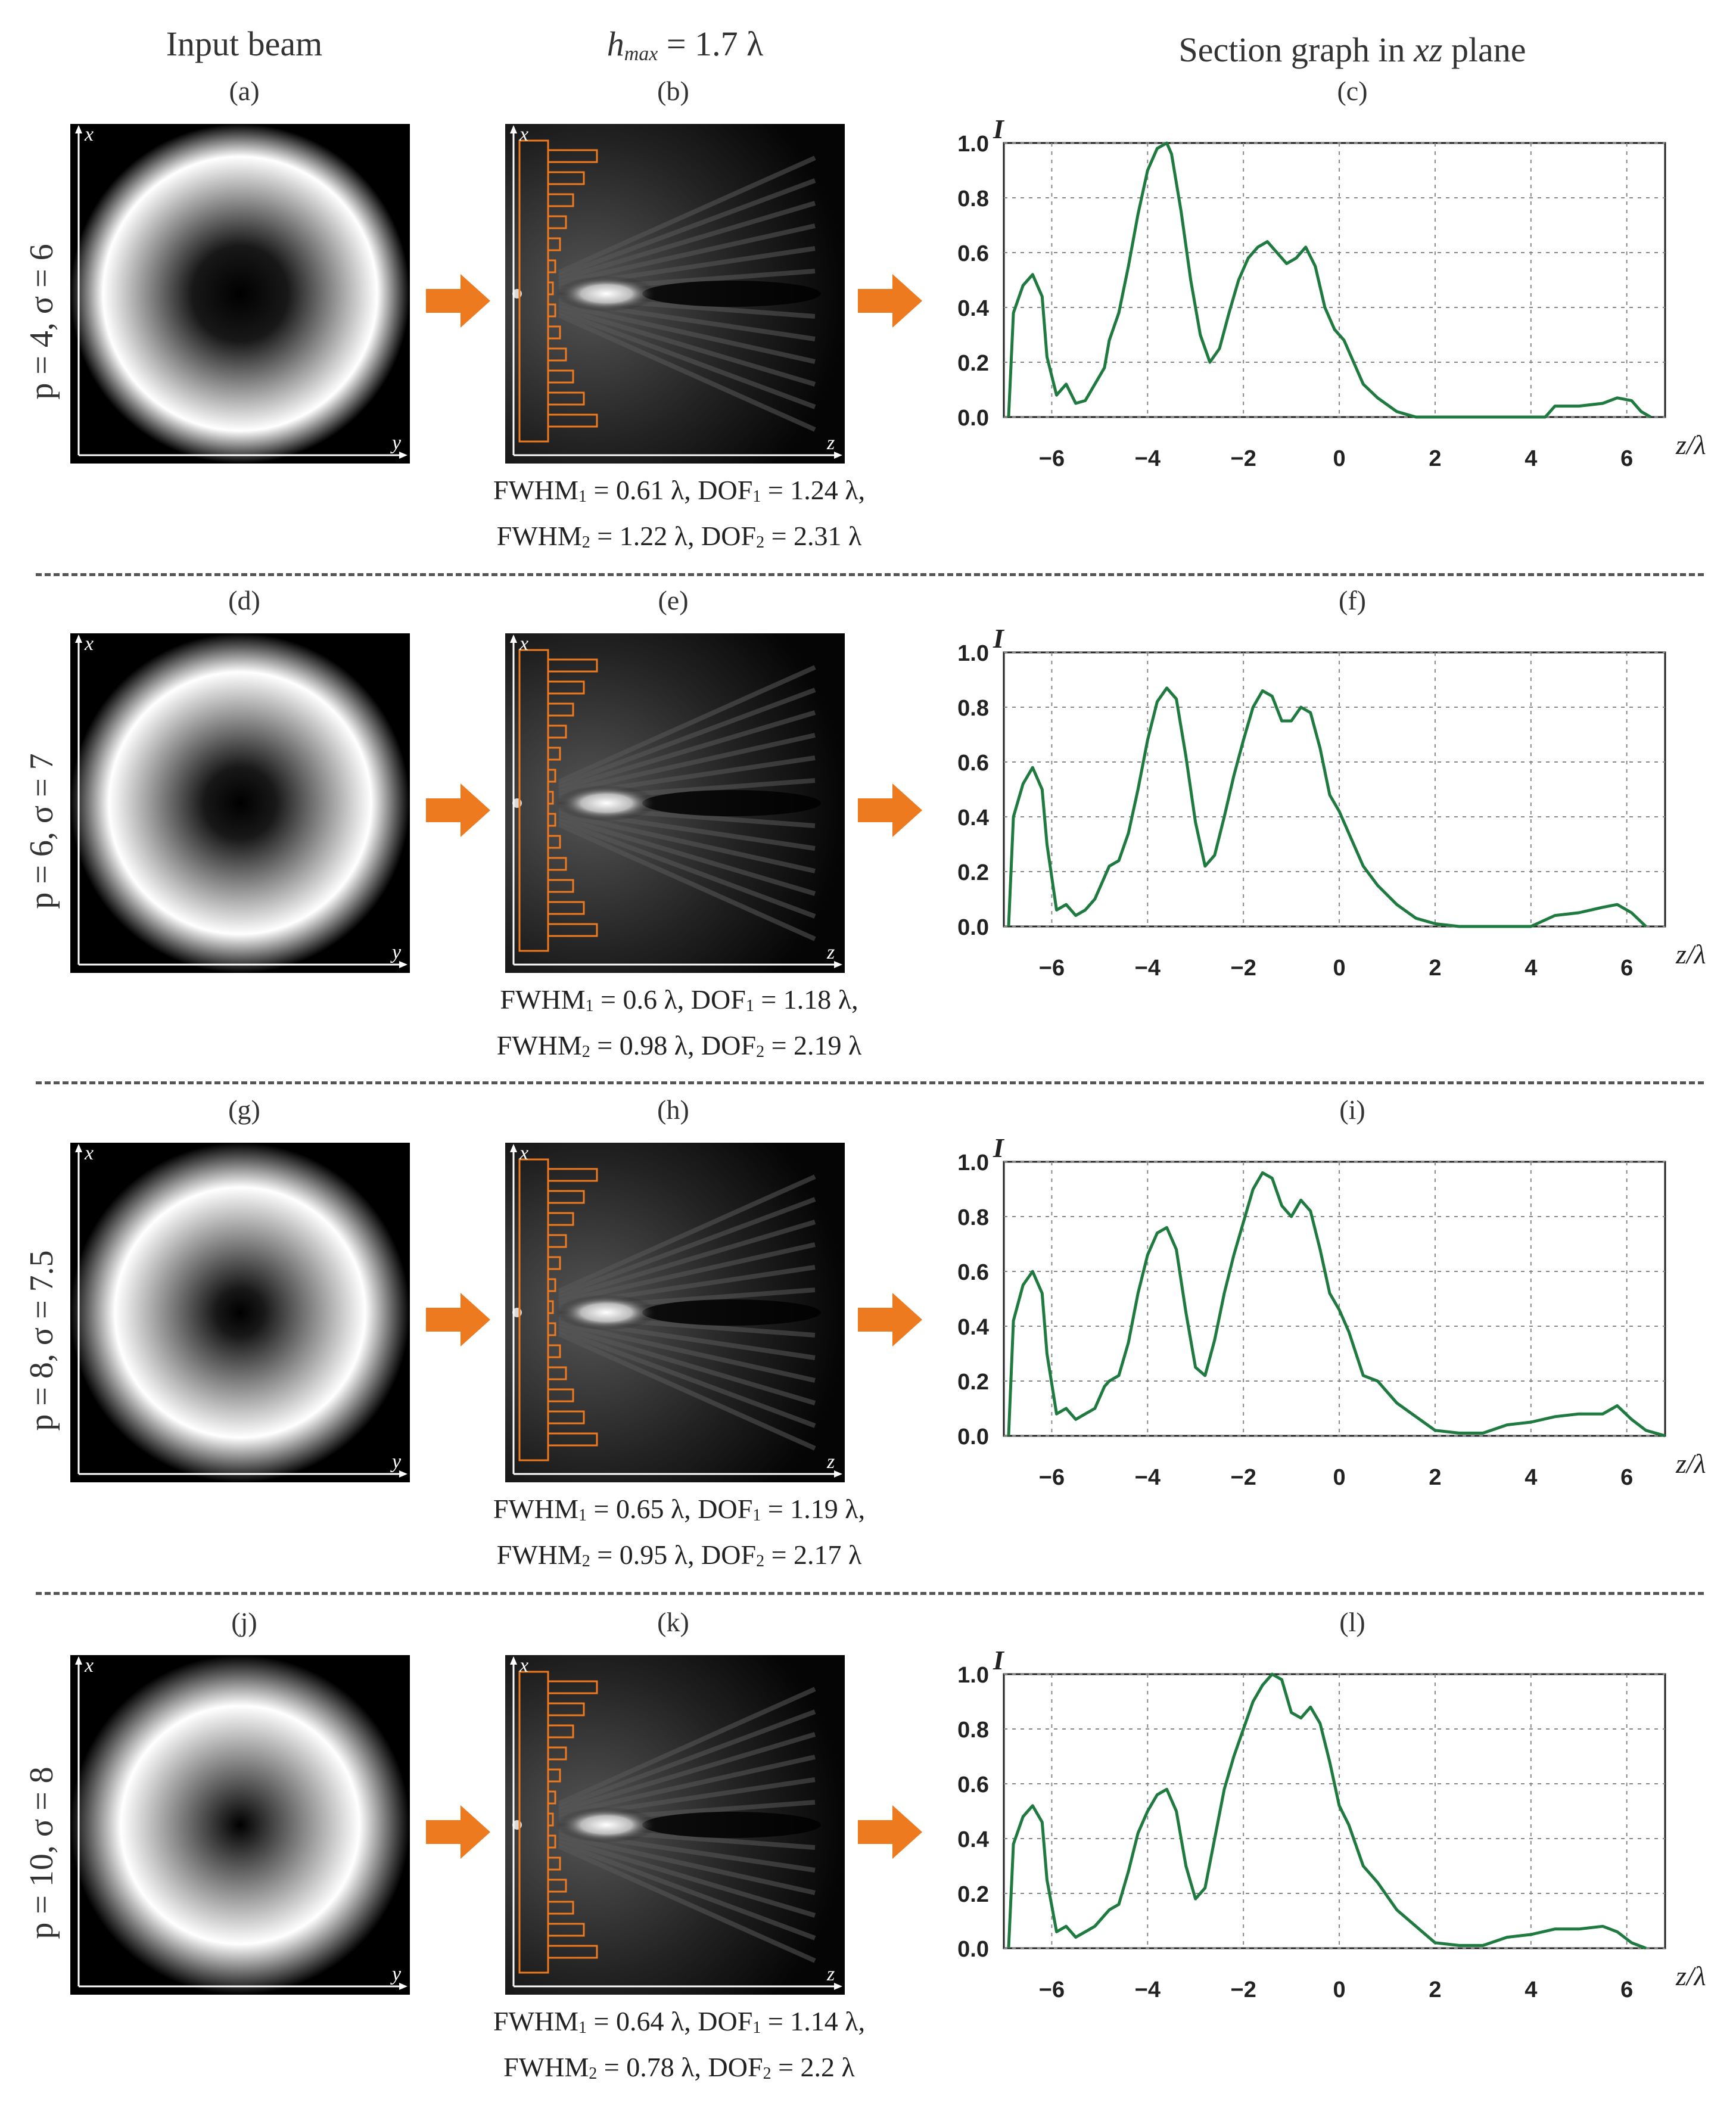  Describe the element at coordinates (1352, 91) in the screenshot. I see `panel-sublabel: (c)` at that location.